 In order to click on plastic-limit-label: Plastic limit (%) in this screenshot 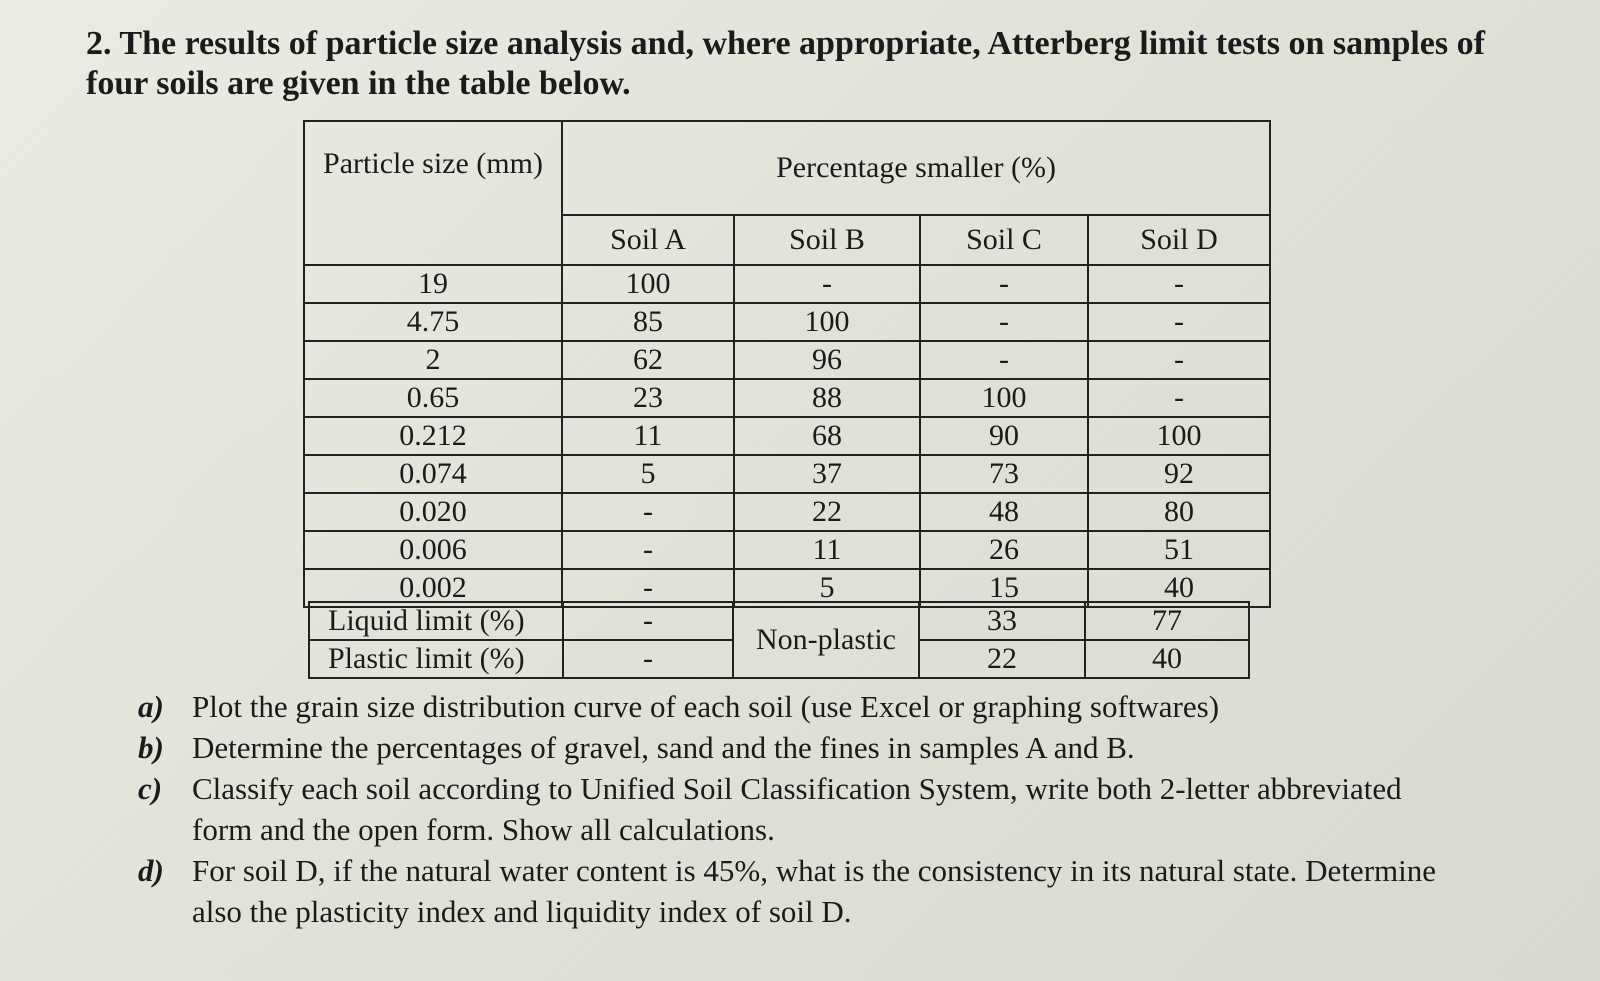, I will do `click(436, 659)`.